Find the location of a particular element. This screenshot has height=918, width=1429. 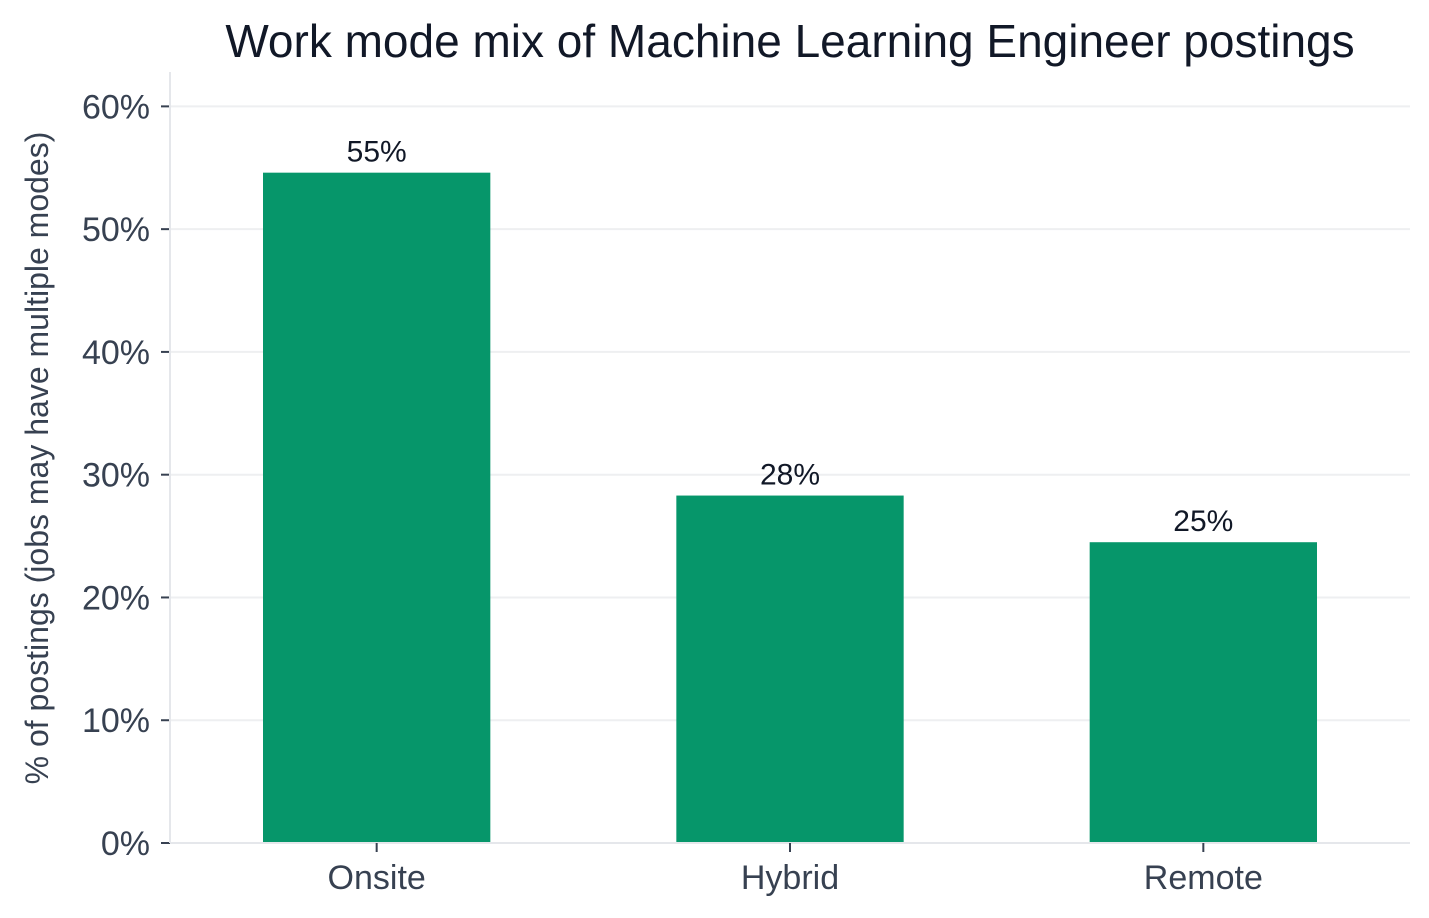

y-tick-label: 60% is located at coordinates (116, 107).